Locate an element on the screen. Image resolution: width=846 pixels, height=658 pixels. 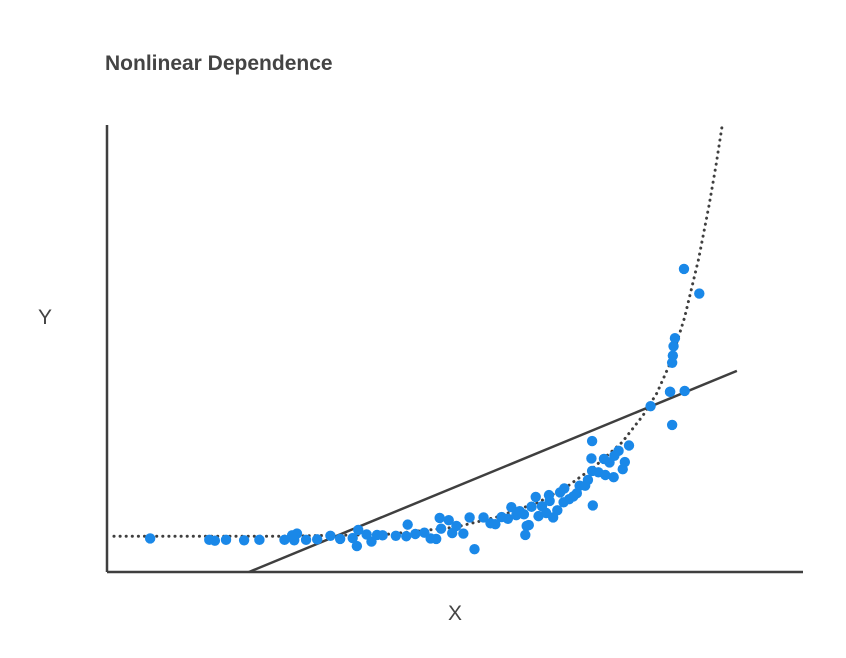
x-axis-label: X is located at coordinates (455, 613).